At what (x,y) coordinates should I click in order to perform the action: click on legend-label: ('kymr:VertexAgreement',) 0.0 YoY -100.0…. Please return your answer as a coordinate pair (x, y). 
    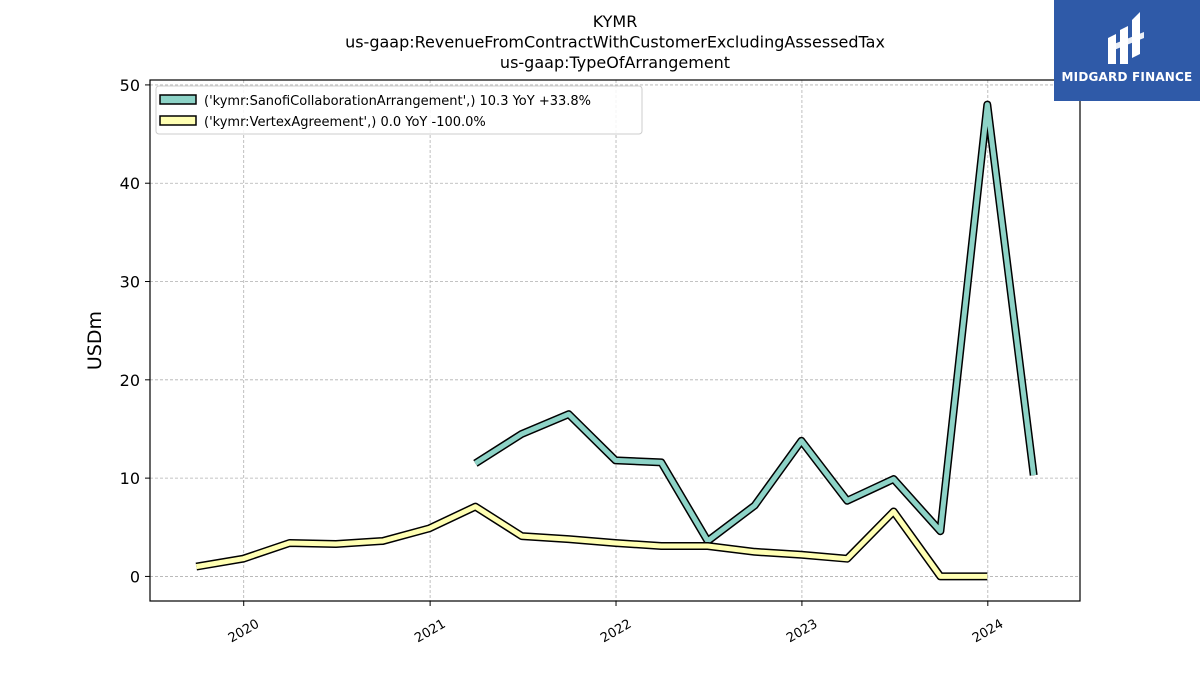
    Looking at the image, I should click on (345, 122).